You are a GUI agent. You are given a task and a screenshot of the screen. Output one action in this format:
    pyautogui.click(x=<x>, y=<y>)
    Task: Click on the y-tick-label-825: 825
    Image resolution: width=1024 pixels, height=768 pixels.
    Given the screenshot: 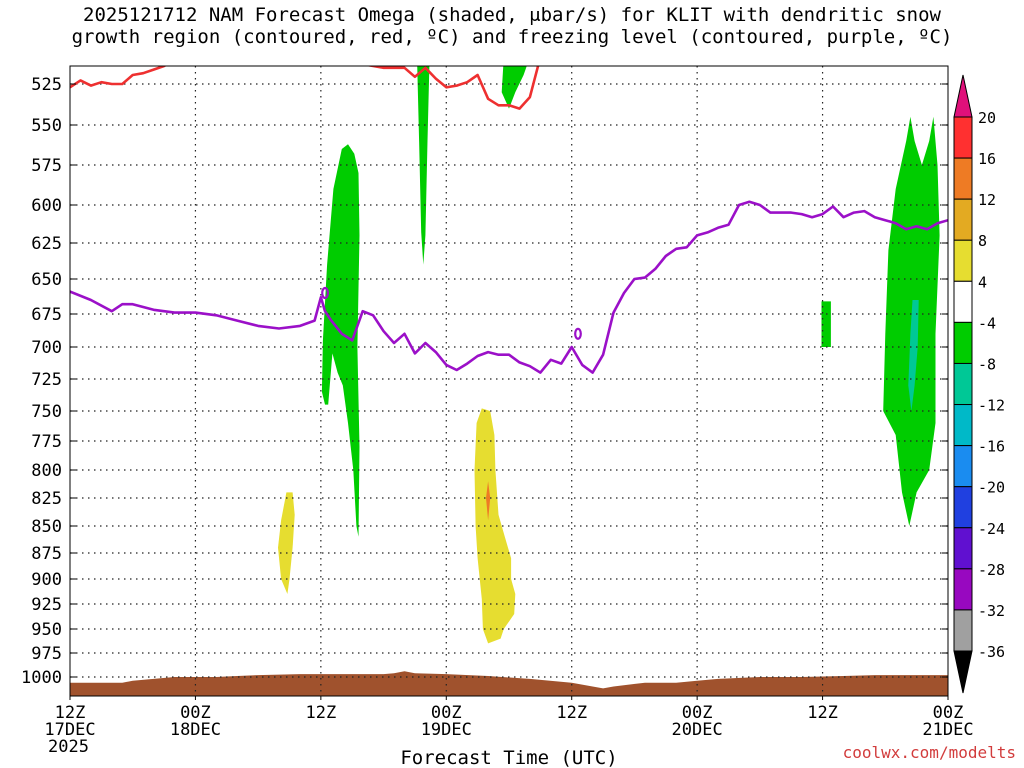 What is the action you would take?
    pyautogui.click(x=46, y=499)
    